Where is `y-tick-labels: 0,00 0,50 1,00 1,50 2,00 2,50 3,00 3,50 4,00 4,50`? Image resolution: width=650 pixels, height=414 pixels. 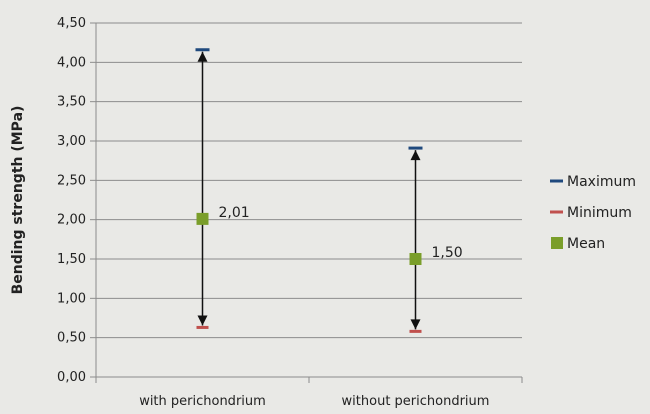 y-tick-labels: 0,00 0,50 1,00 1,50 2,00 2,50 3,00 3,50 4,00 4,50 is located at coordinates (71, 200).